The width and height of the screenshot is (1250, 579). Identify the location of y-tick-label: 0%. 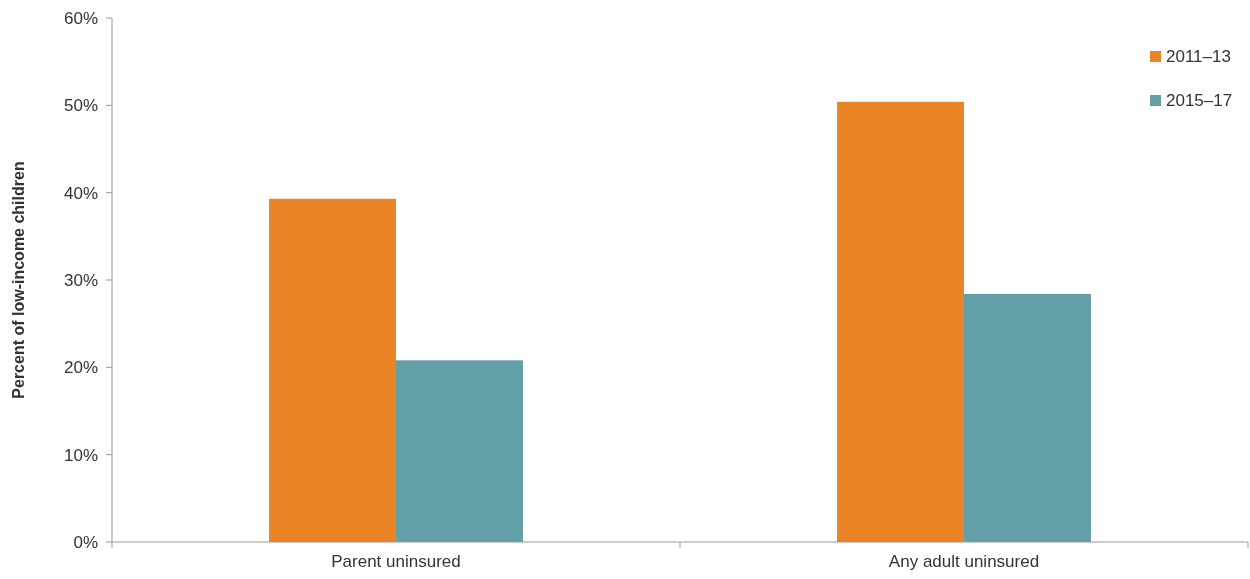
(85, 542).